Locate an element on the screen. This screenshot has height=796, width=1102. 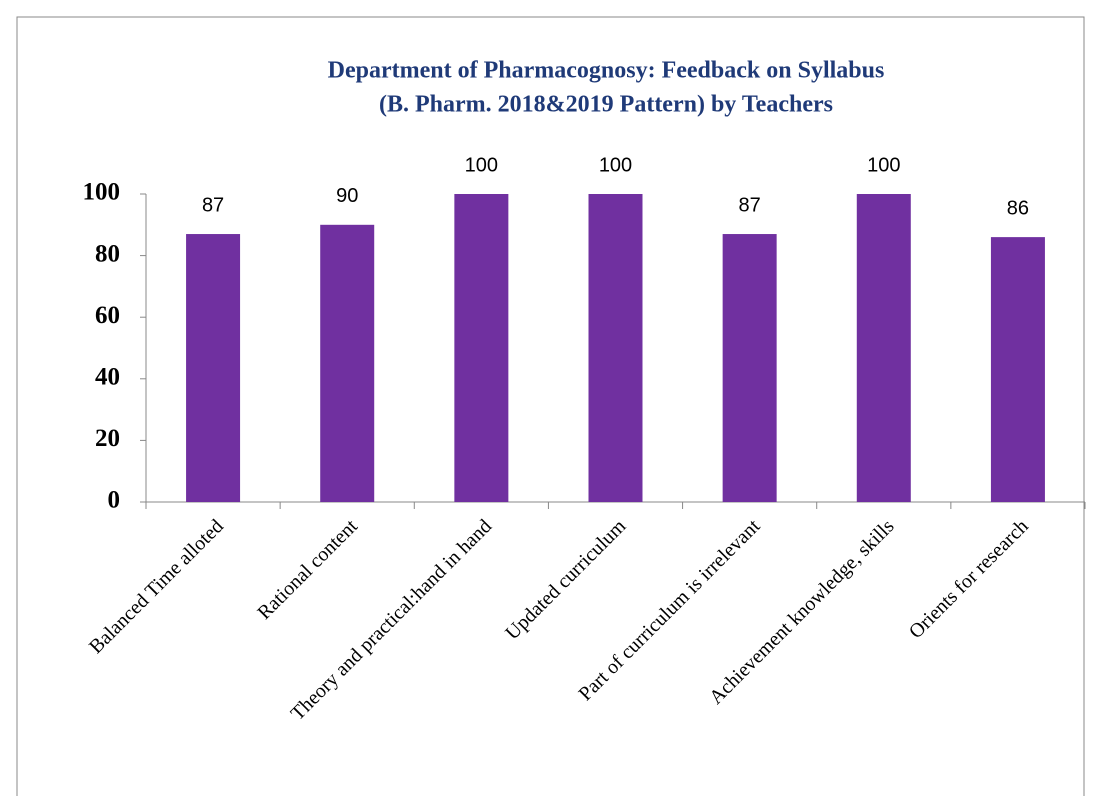
y-tick-label: 100 is located at coordinates (102, 192).